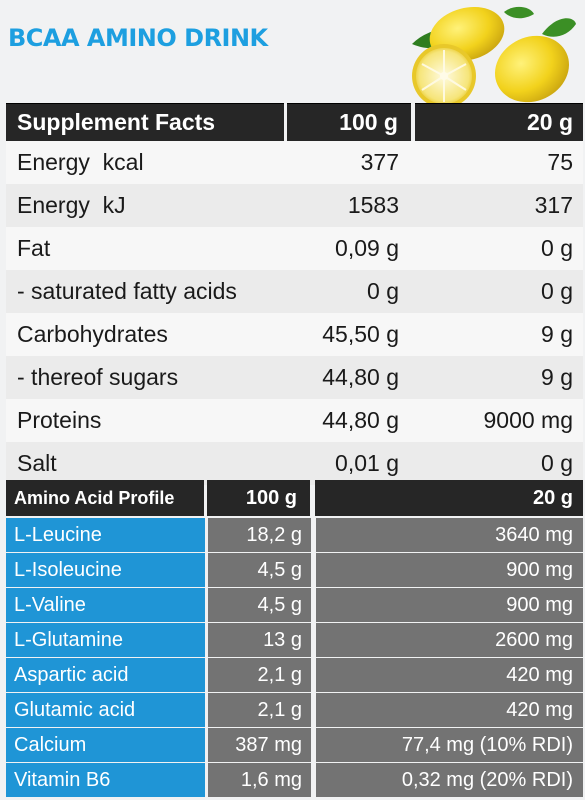 The image size is (585, 800). Describe the element at coordinates (259, 640) in the screenshot. I see `row-value-100g: 13 g` at that location.